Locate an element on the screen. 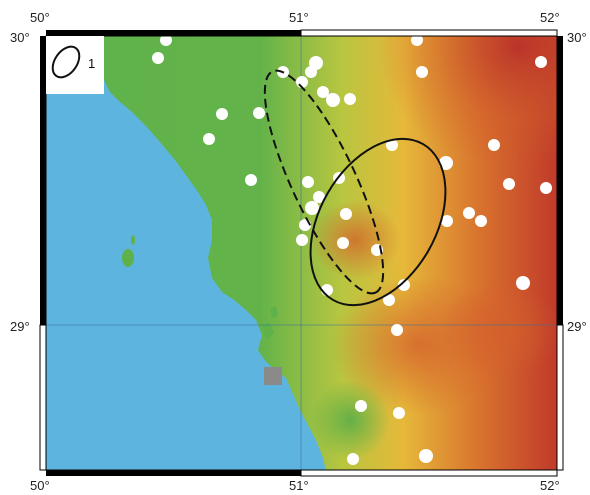 The width and height of the screenshot is (590, 495). lon-label-top-51: 51° is located at coordinates (299, 17).